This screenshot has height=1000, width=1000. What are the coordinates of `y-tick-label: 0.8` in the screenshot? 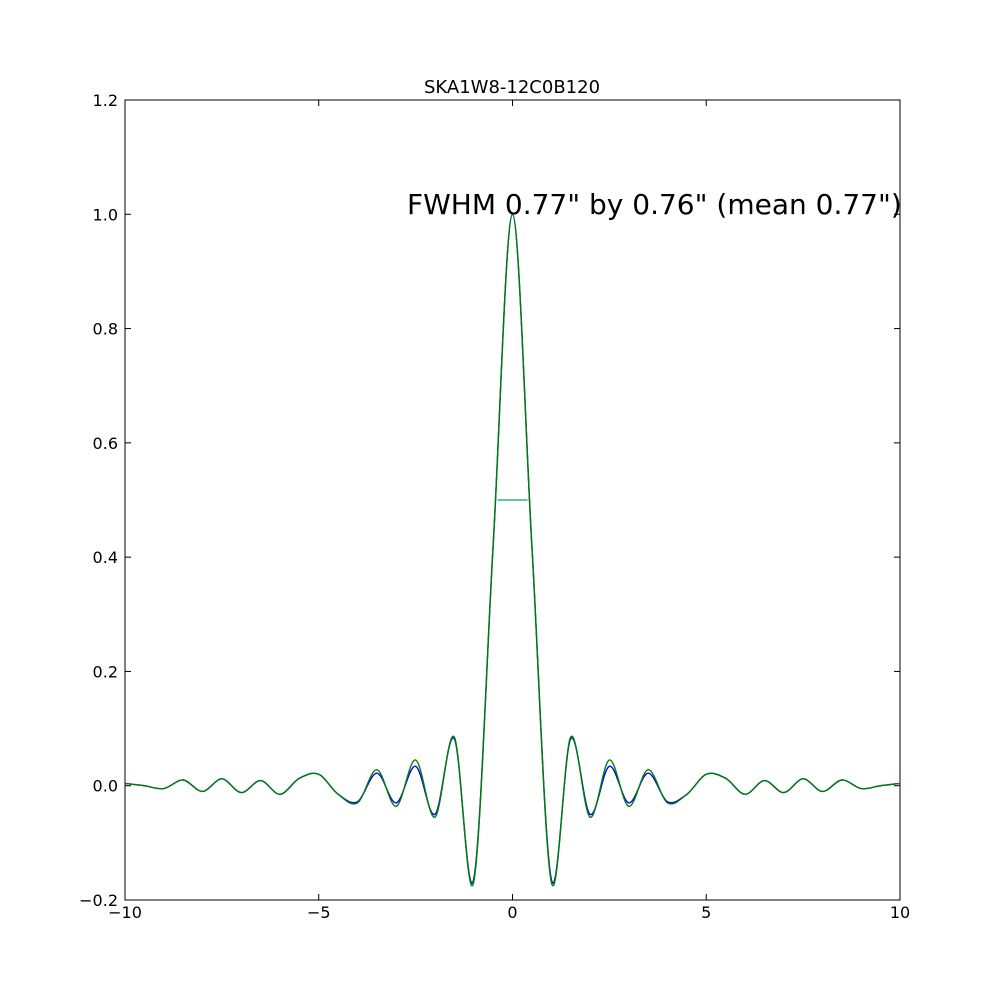 It's located at (105, 329).